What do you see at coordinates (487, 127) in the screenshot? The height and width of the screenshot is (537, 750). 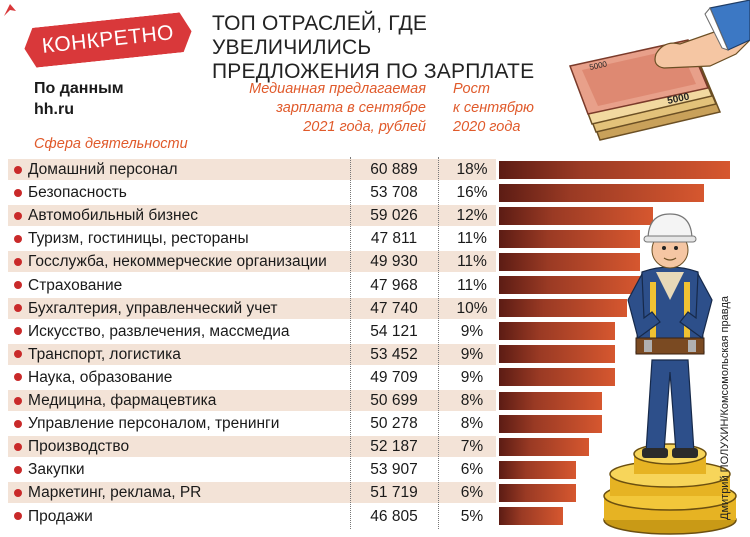 I see `growth-header-line-3: 2020 года` at bounding box center [487, 127].